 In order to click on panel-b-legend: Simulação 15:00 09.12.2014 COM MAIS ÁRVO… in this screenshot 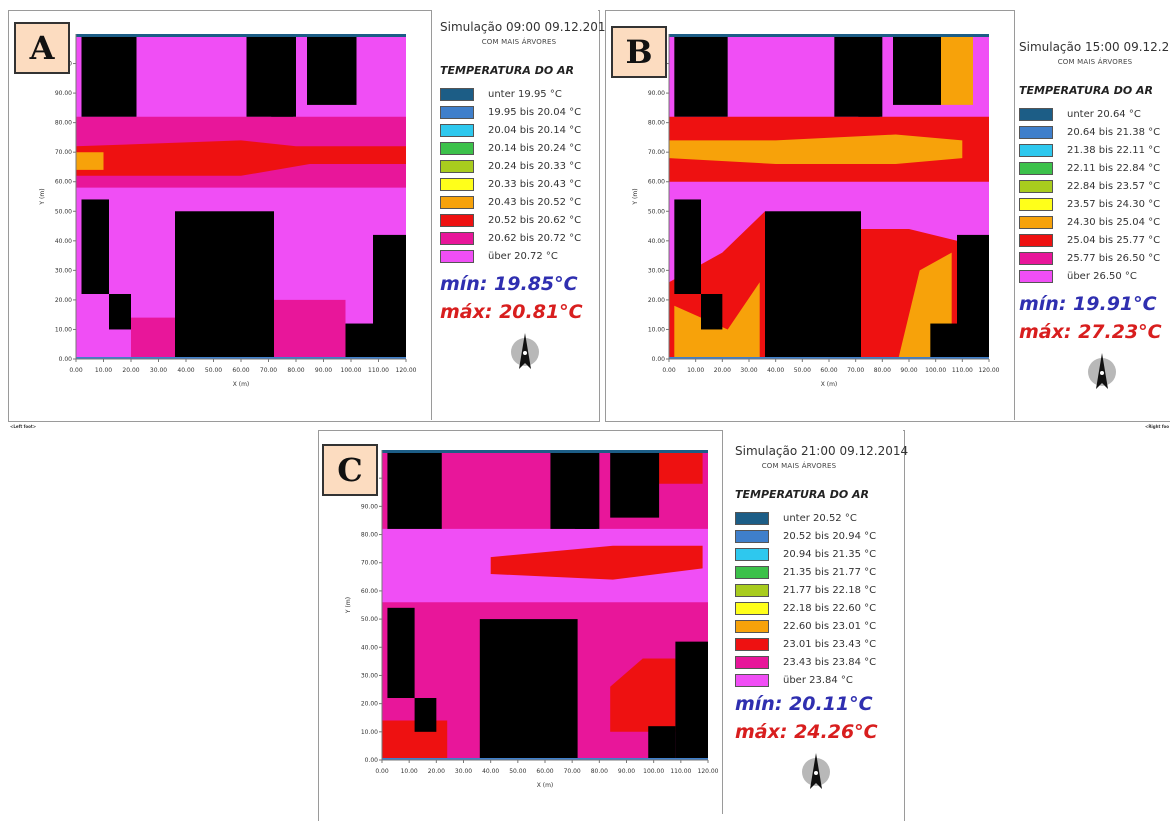, I will do `click(1092, 215)`.